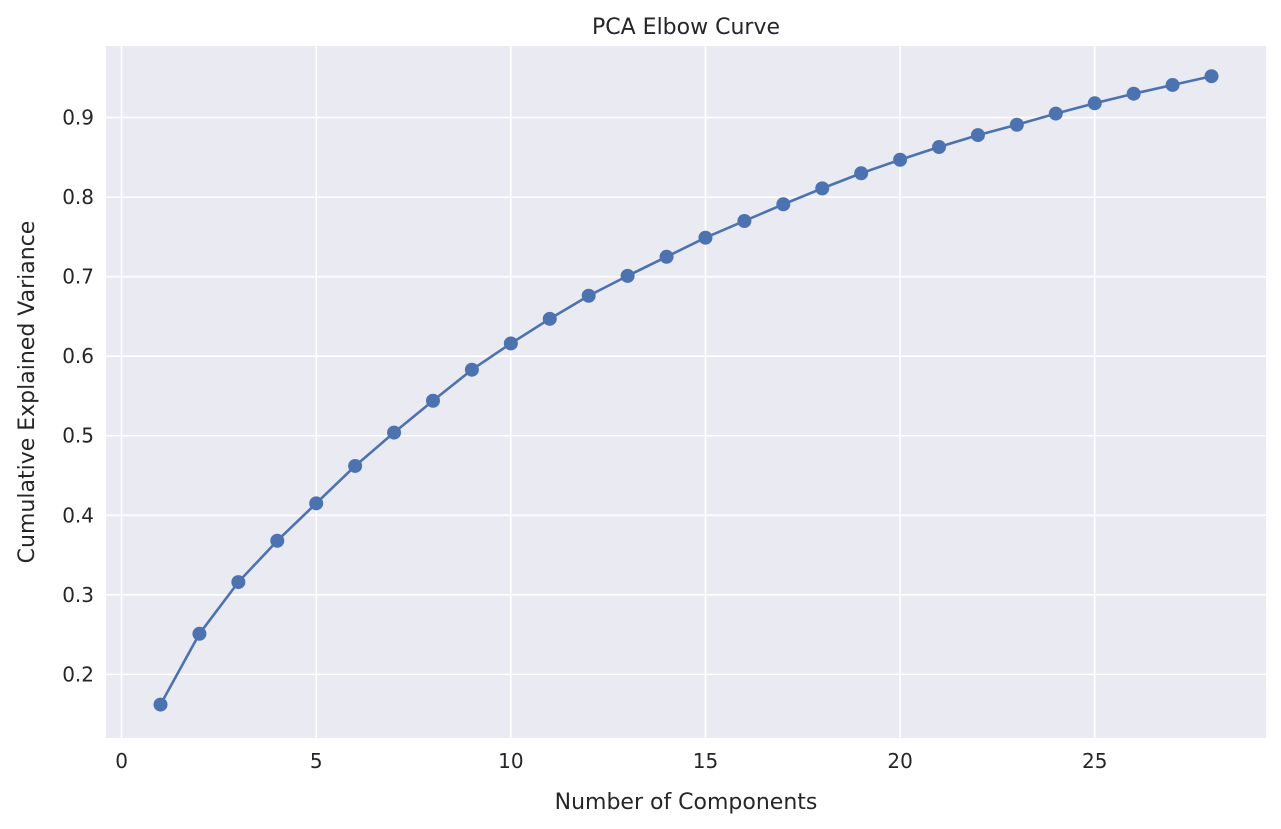 The image size is (1281, 829). Describe the element at coordinates (78, 118) in the screenshot. I see `y-tick-label: 0.9` at that location.